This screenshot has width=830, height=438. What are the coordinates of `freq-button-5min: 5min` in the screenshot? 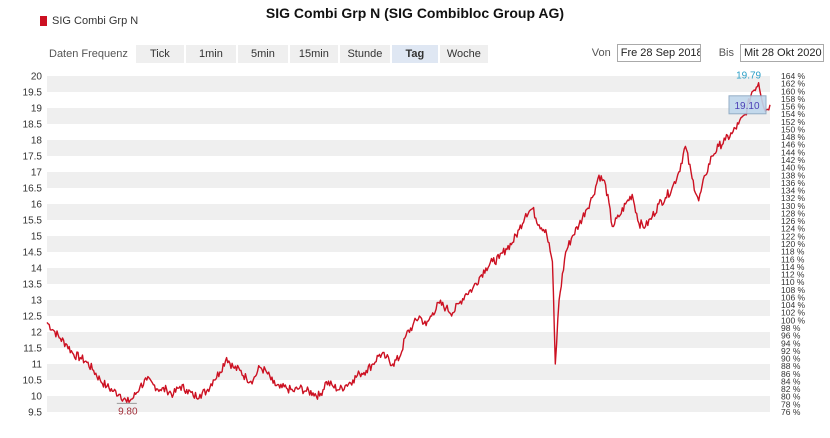 It's located at (262, 54).